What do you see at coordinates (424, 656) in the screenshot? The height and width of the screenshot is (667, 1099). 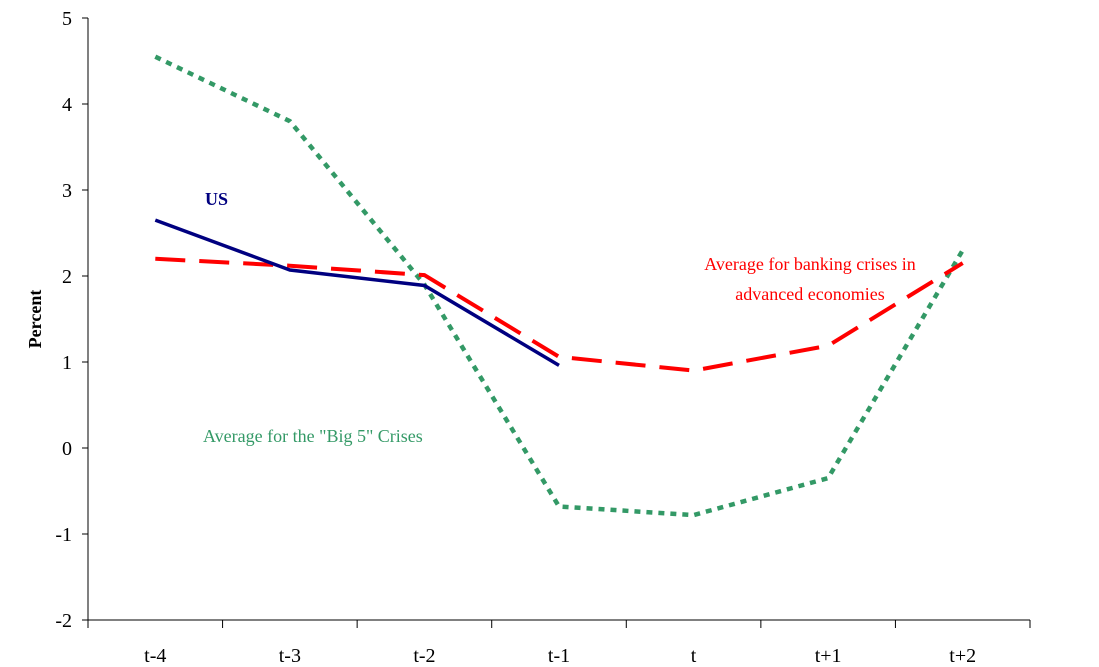 I see `x-tick-label: t-2` at bounding box center [424, 656].